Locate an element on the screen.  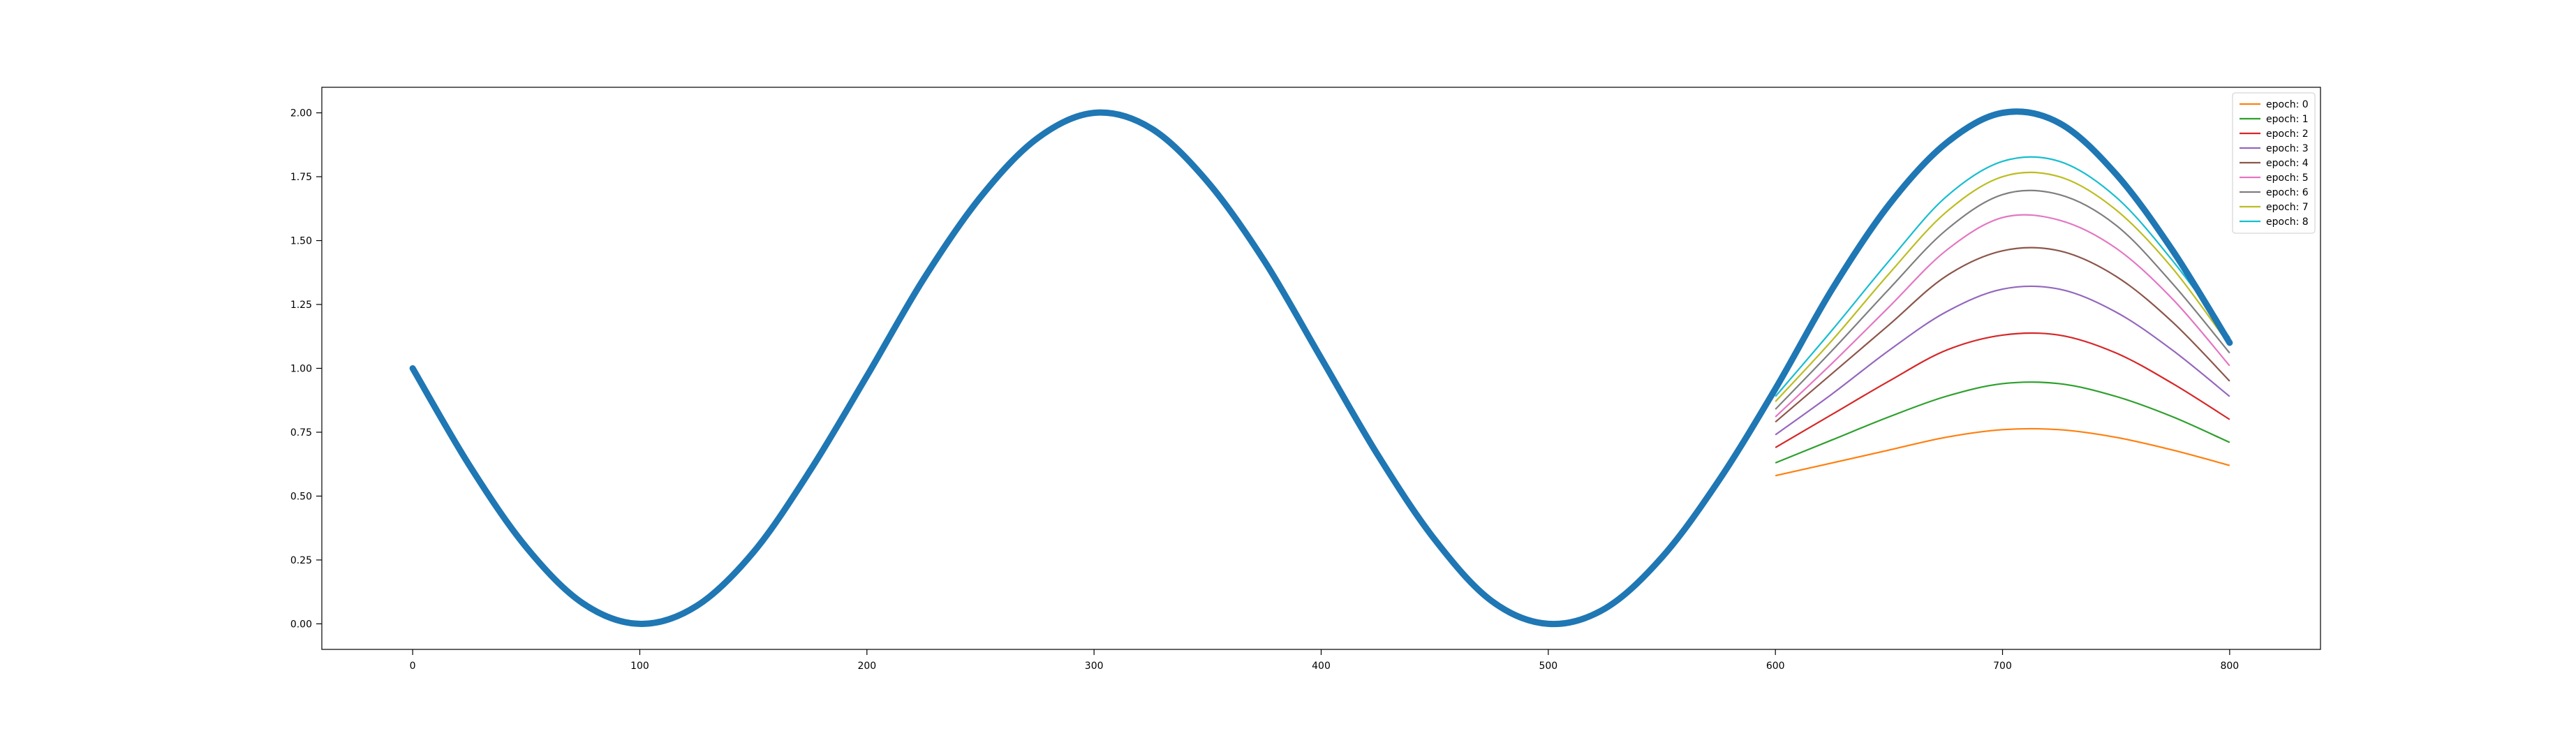
legend-label: epoch: 5 is located at coordinates (2287, 178).